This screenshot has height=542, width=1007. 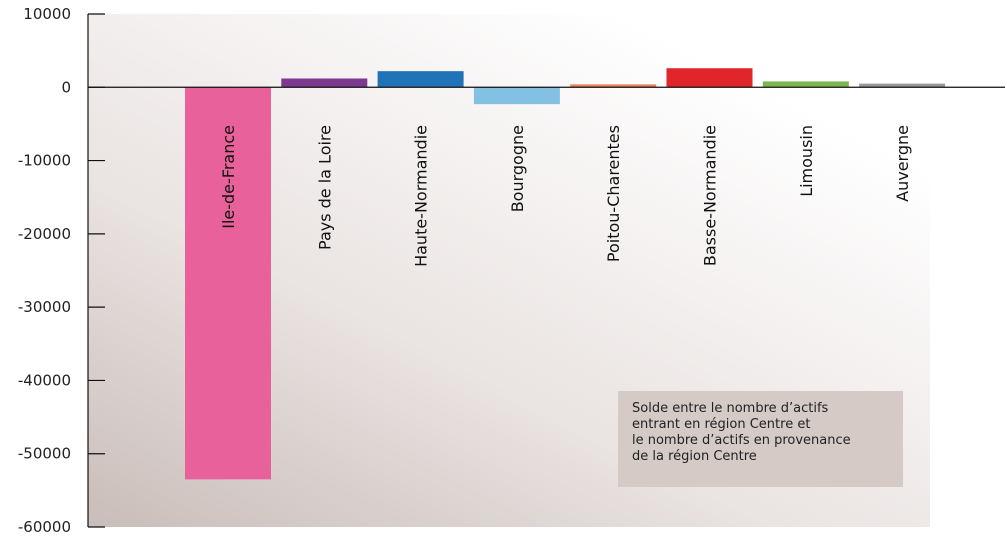 I want to click on bar-poitou-charentes, so click(x=613, y=86).